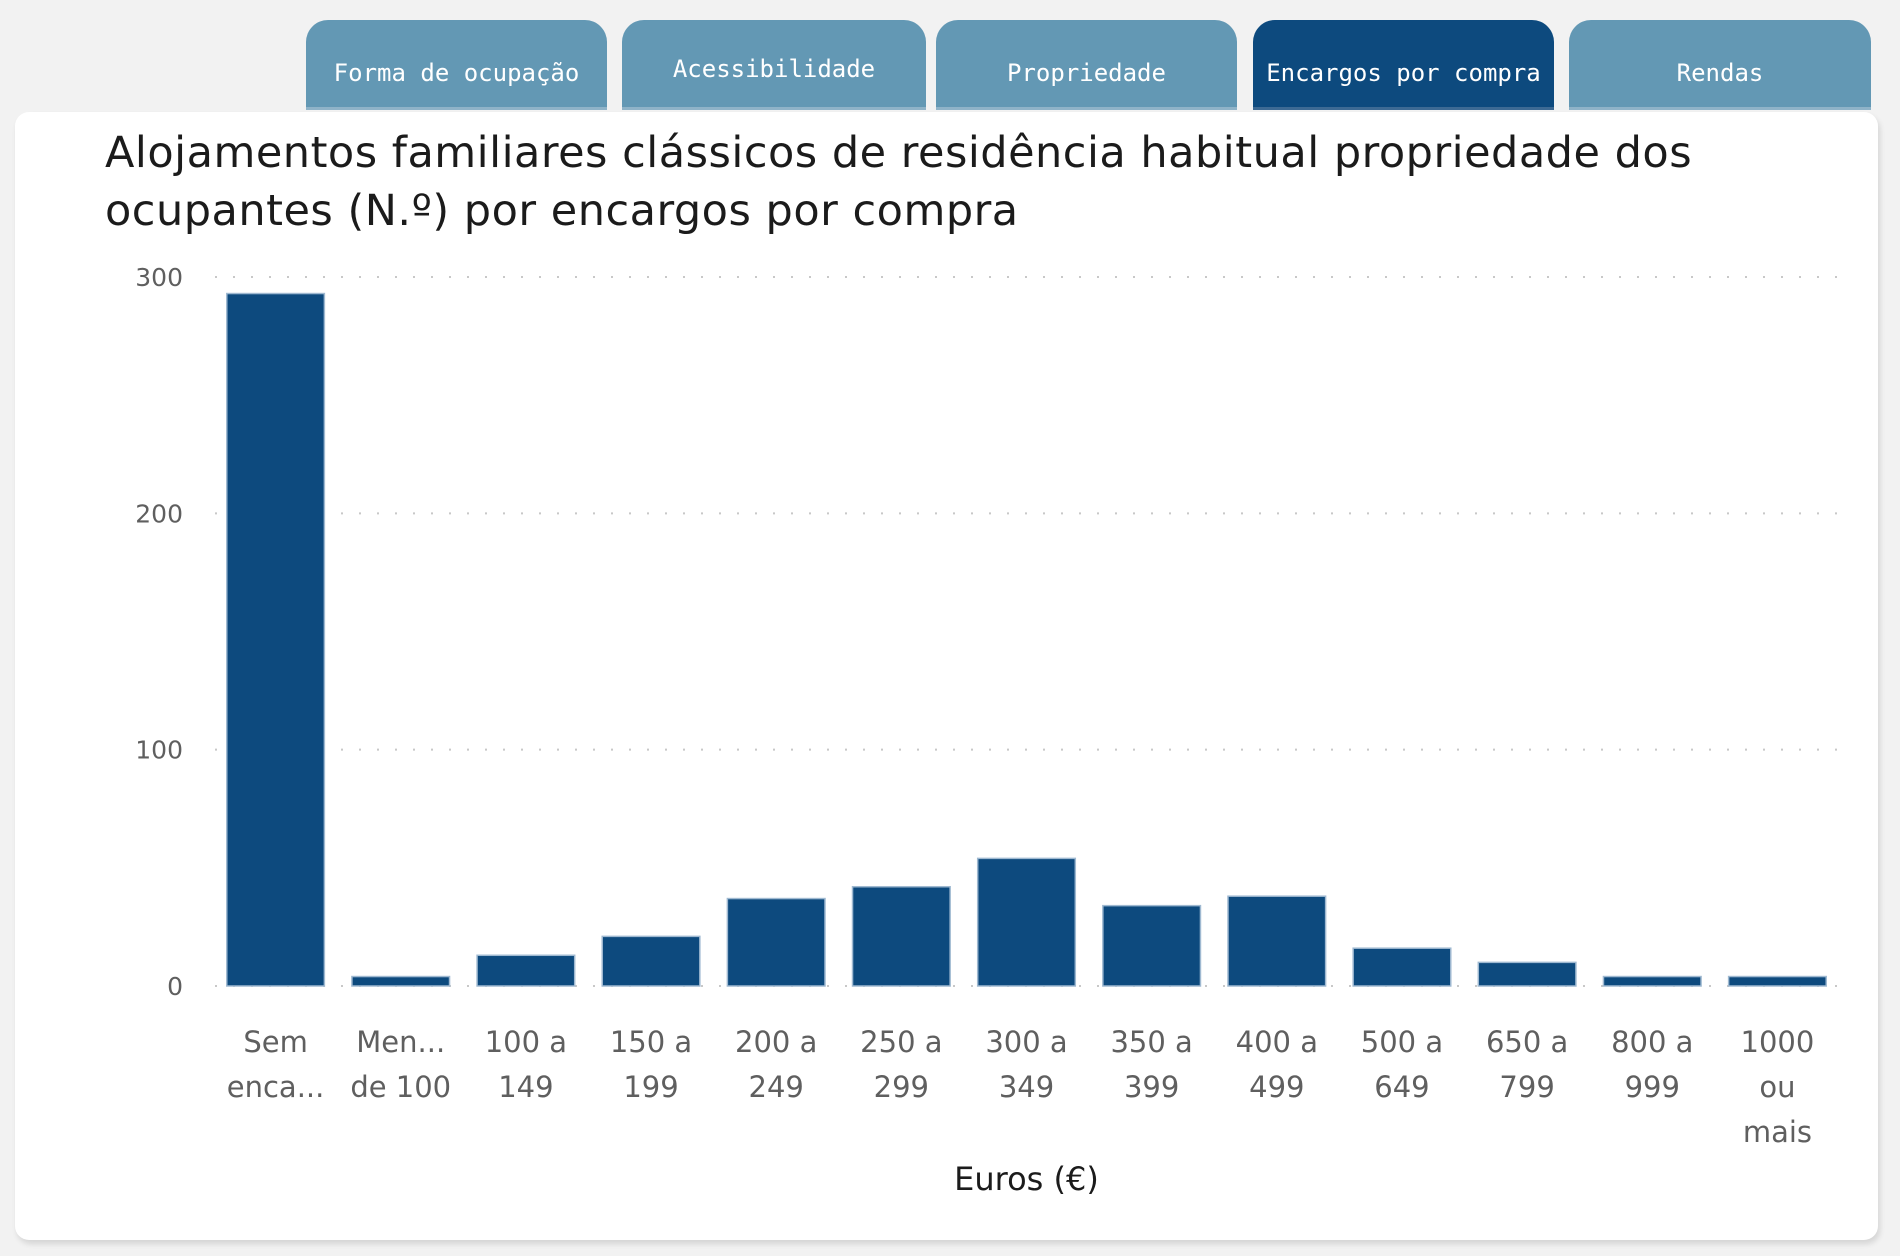  I want to click on x-tick-label: 199, so click(650, 1087).